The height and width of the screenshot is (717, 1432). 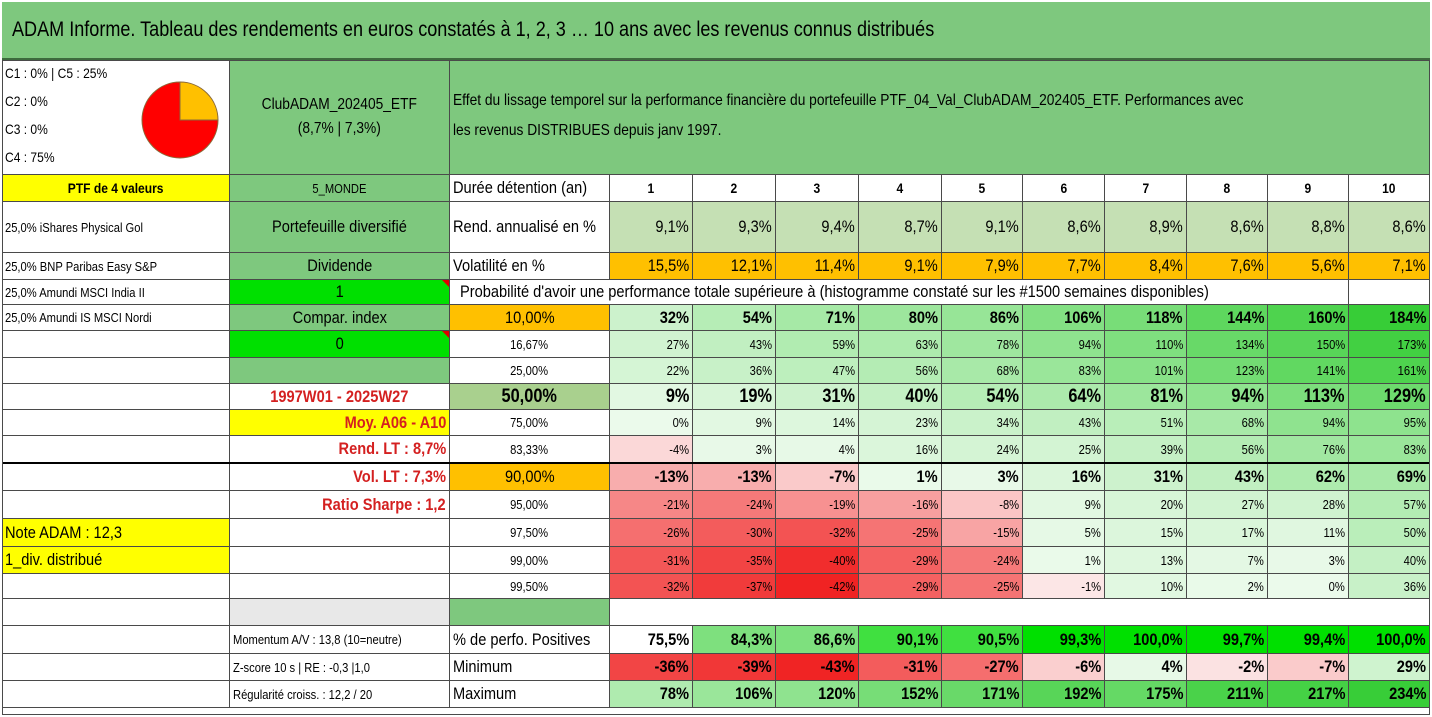 I want to click on probability-value: 47%, so click(x=817, y=371).